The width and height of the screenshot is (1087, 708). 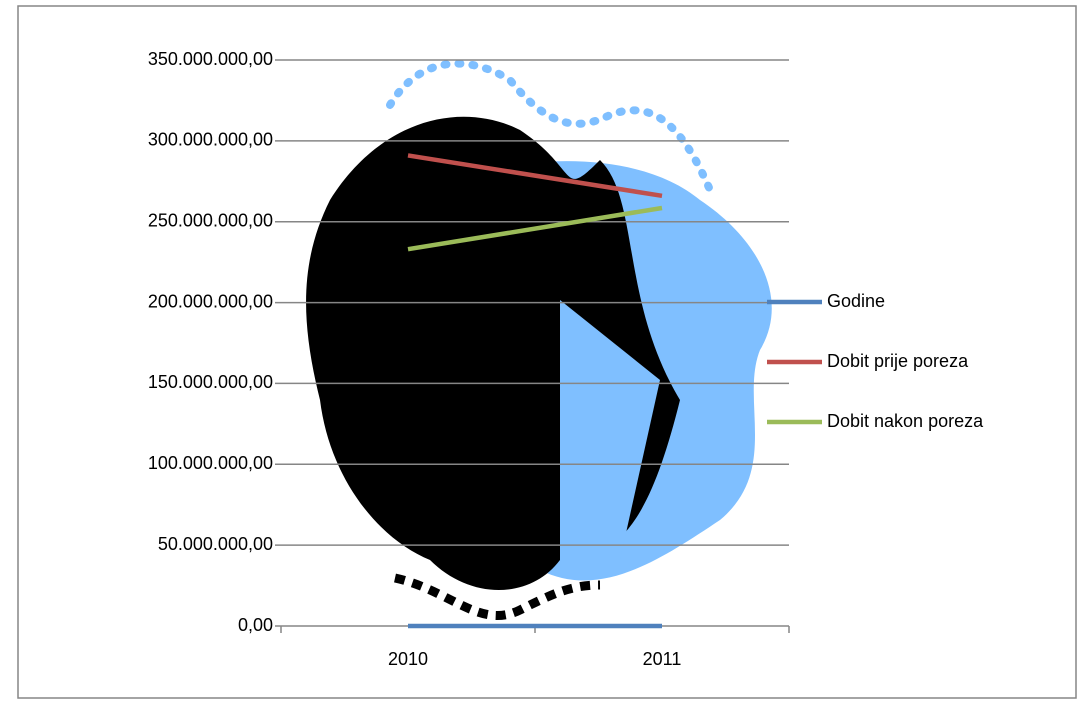 What do you see at coordinates (662, 659) in the screenshot?
I see `x-tick-label: 2011` at bounding box center [662, 659].